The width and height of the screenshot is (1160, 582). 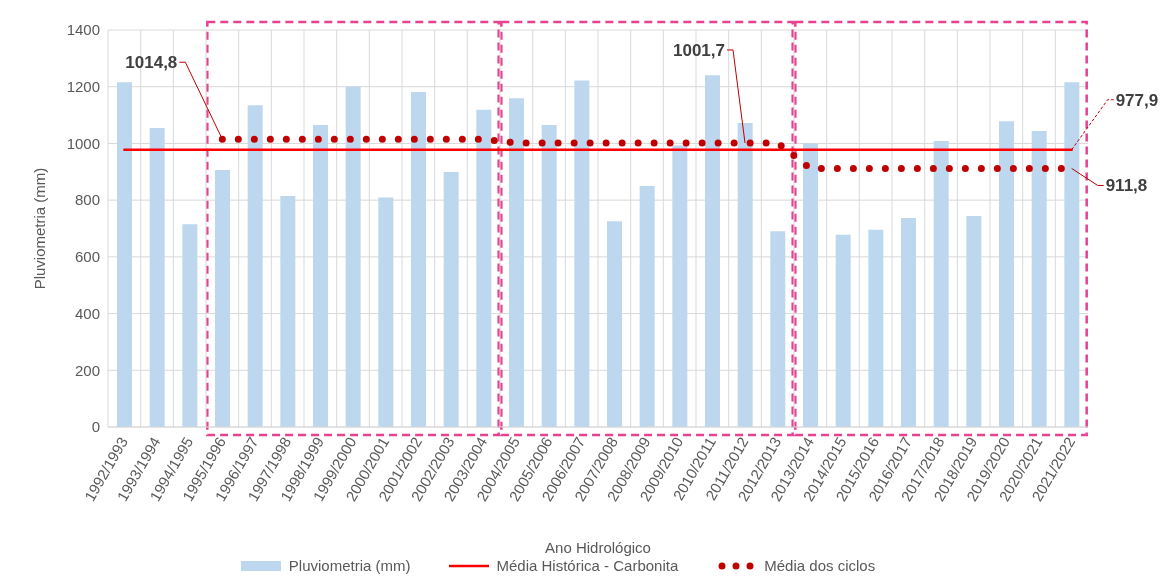 What do you see at coordinates (83, 143) in the screenshot?
I see `y-tick-label: 1000` at bounding box center [83, 143].